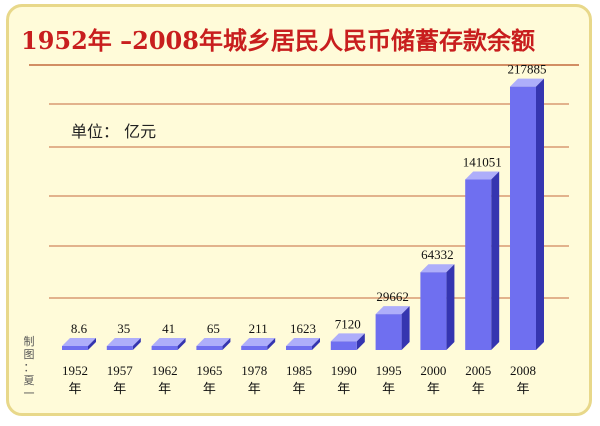  I want to click on chart-title: 1952年 –2008年城乡居民人民币储蓄存款余额, so click(278, 40).